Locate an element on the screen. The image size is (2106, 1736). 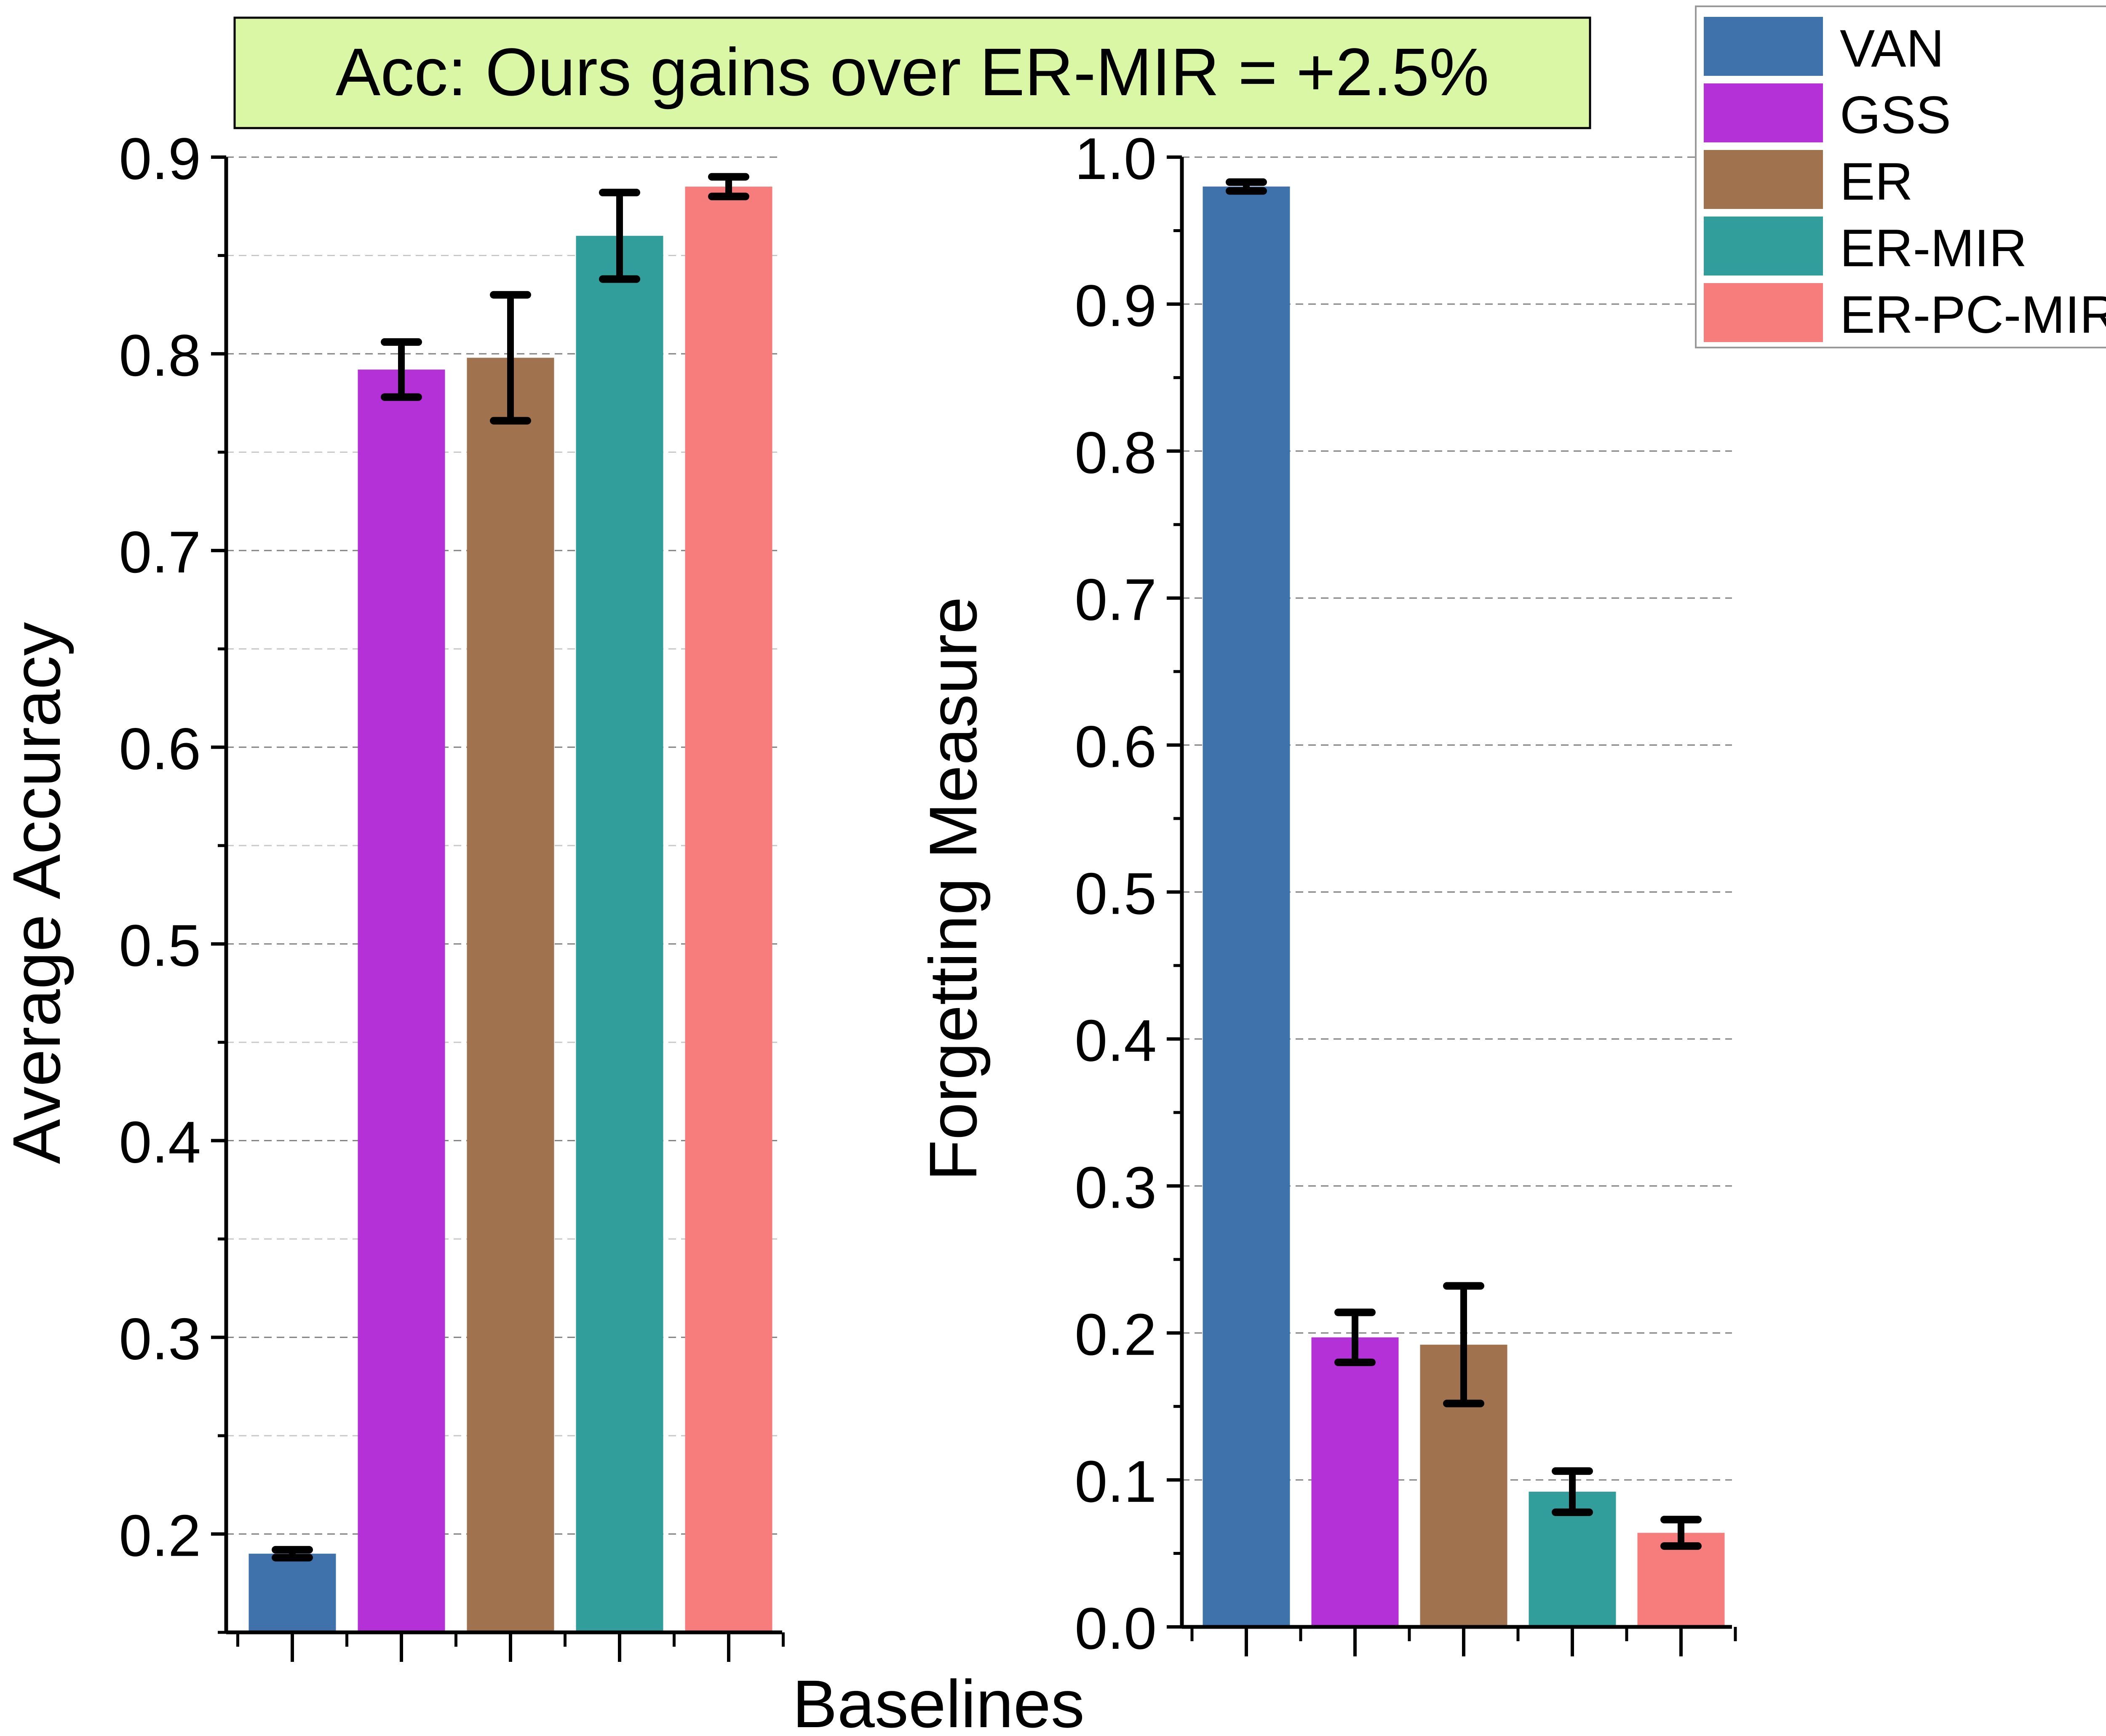
right-tick-label: 0.9 is located at coordinates (1115, 306).